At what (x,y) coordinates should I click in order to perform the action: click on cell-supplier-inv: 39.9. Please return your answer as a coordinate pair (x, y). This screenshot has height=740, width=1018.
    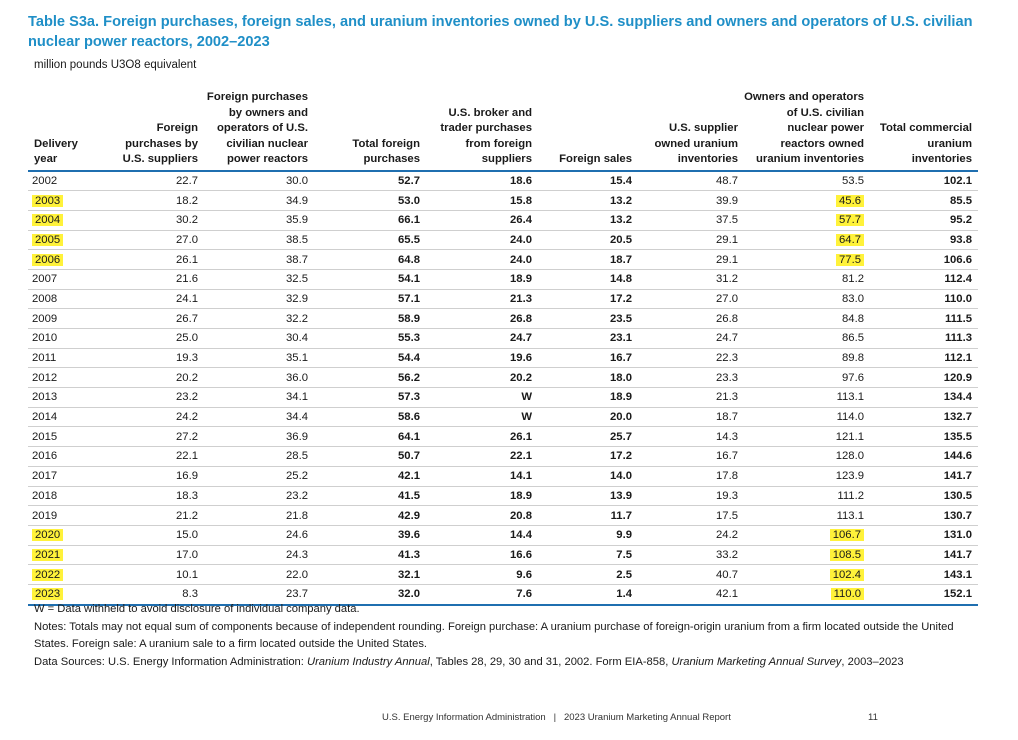
    Looking at the image, I should click on (691, 200).